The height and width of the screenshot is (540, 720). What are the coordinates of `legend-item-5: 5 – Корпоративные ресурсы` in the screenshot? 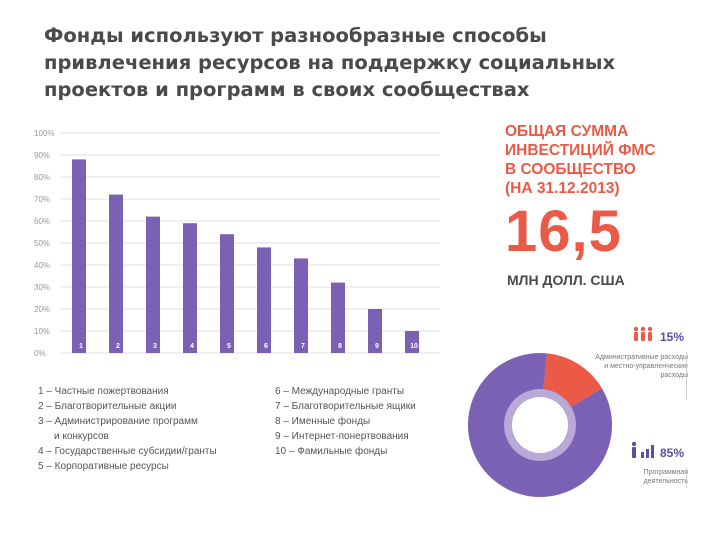 It's located at (103, 466).